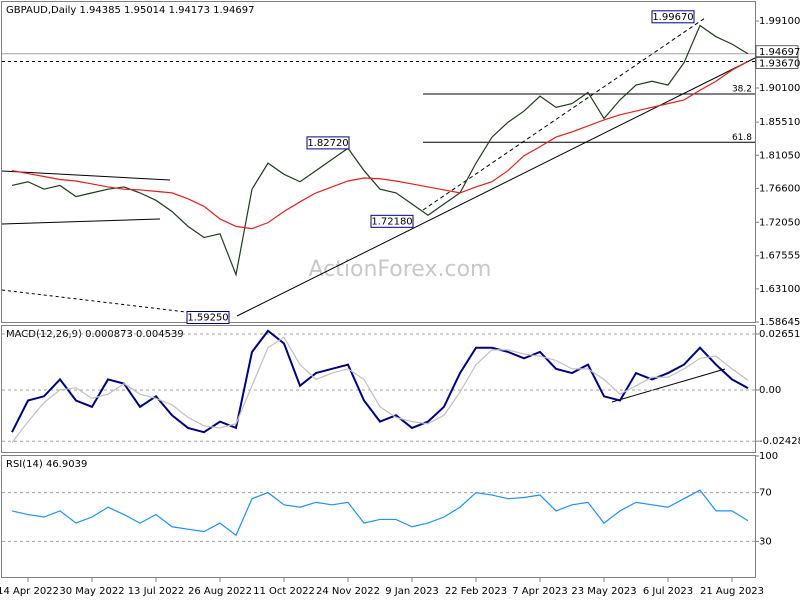 The height and width of the screenshot is (600, 800). I want to click on y-tick-label: 1.58645, so click(779, 322).